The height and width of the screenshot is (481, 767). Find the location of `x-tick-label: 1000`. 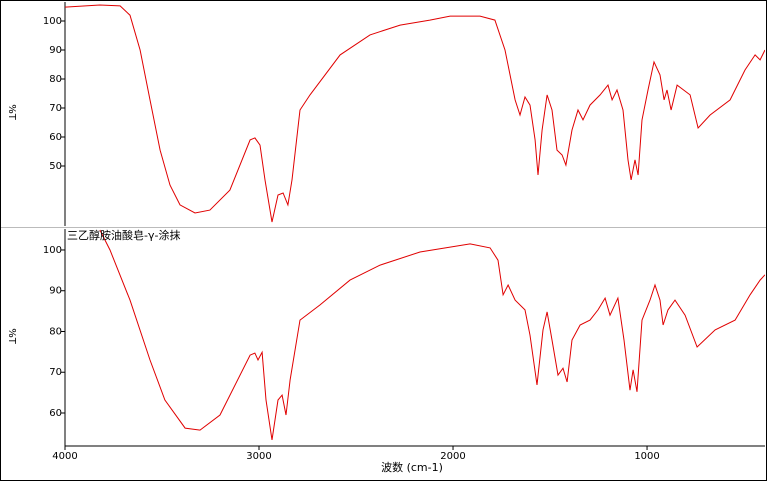

x-tick-label: 1000 is located at coordinates (646, 456).